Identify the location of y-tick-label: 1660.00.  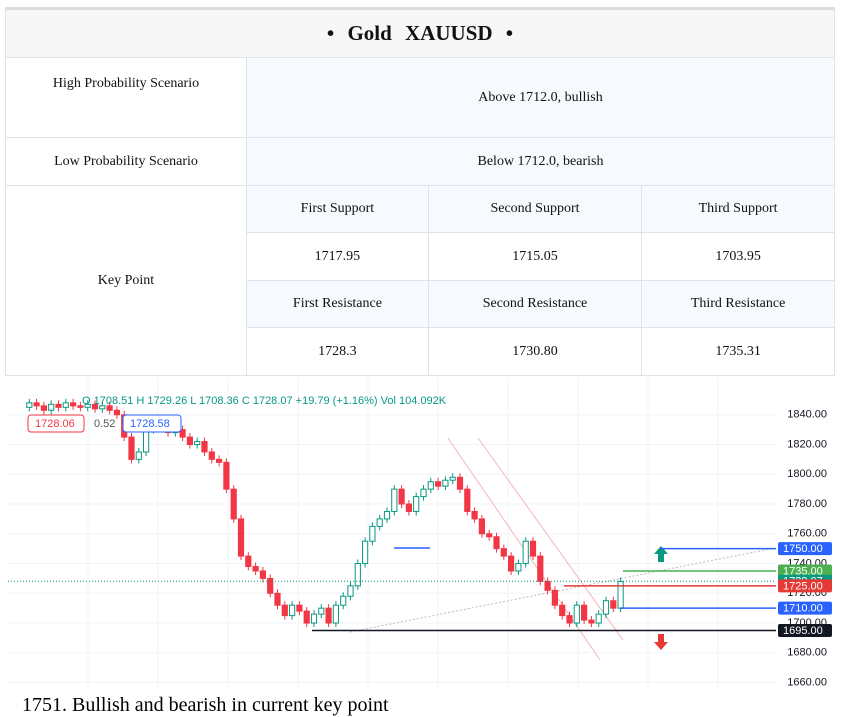
(807, 682).